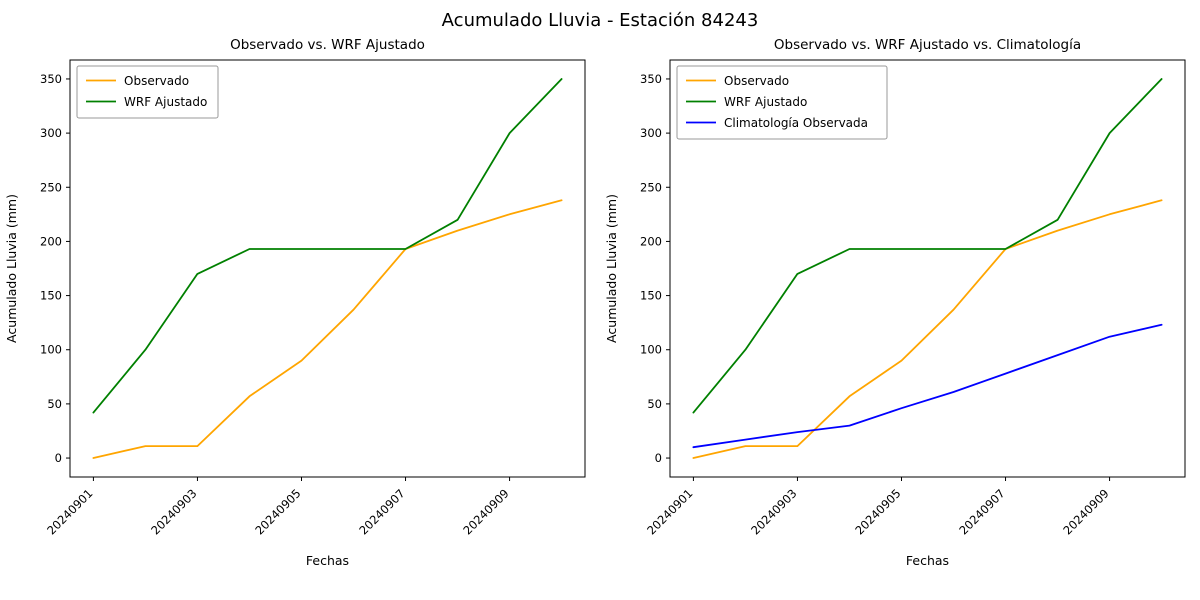 The image size is (1200, 600). What do you see at coordinates (327, 45) in the screenshot?
I see `chart-title: Observado vs. WRF Ajustado` at bounding box center [327, 45].